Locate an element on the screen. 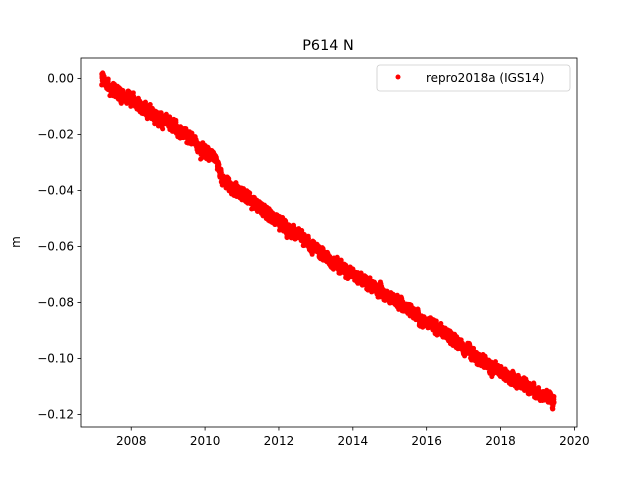 This screenshot has width=640, height=480. legend-marker is located at coordinates (398, 77).